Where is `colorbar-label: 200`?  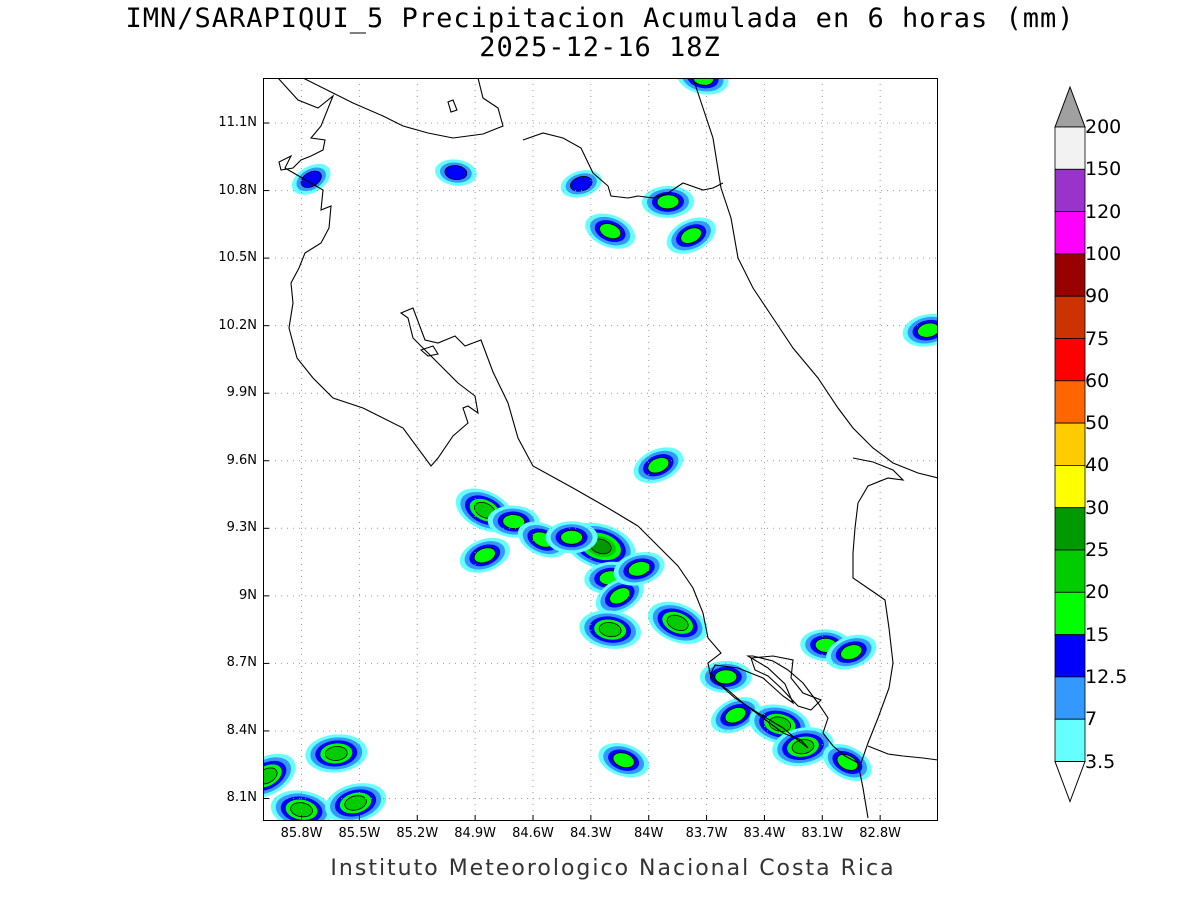
colorbar-label: 200 is located at coordinates (1103, 127).